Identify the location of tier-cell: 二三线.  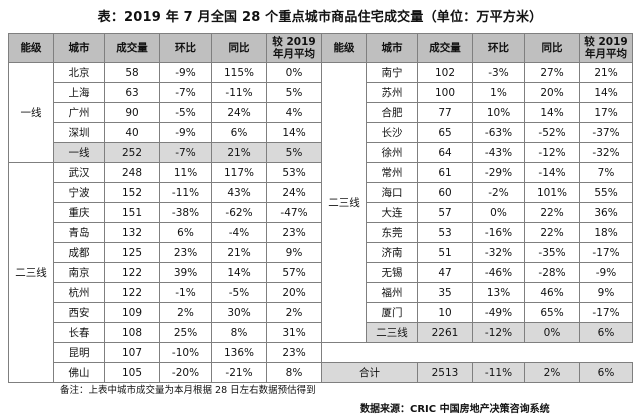
(344, 202).